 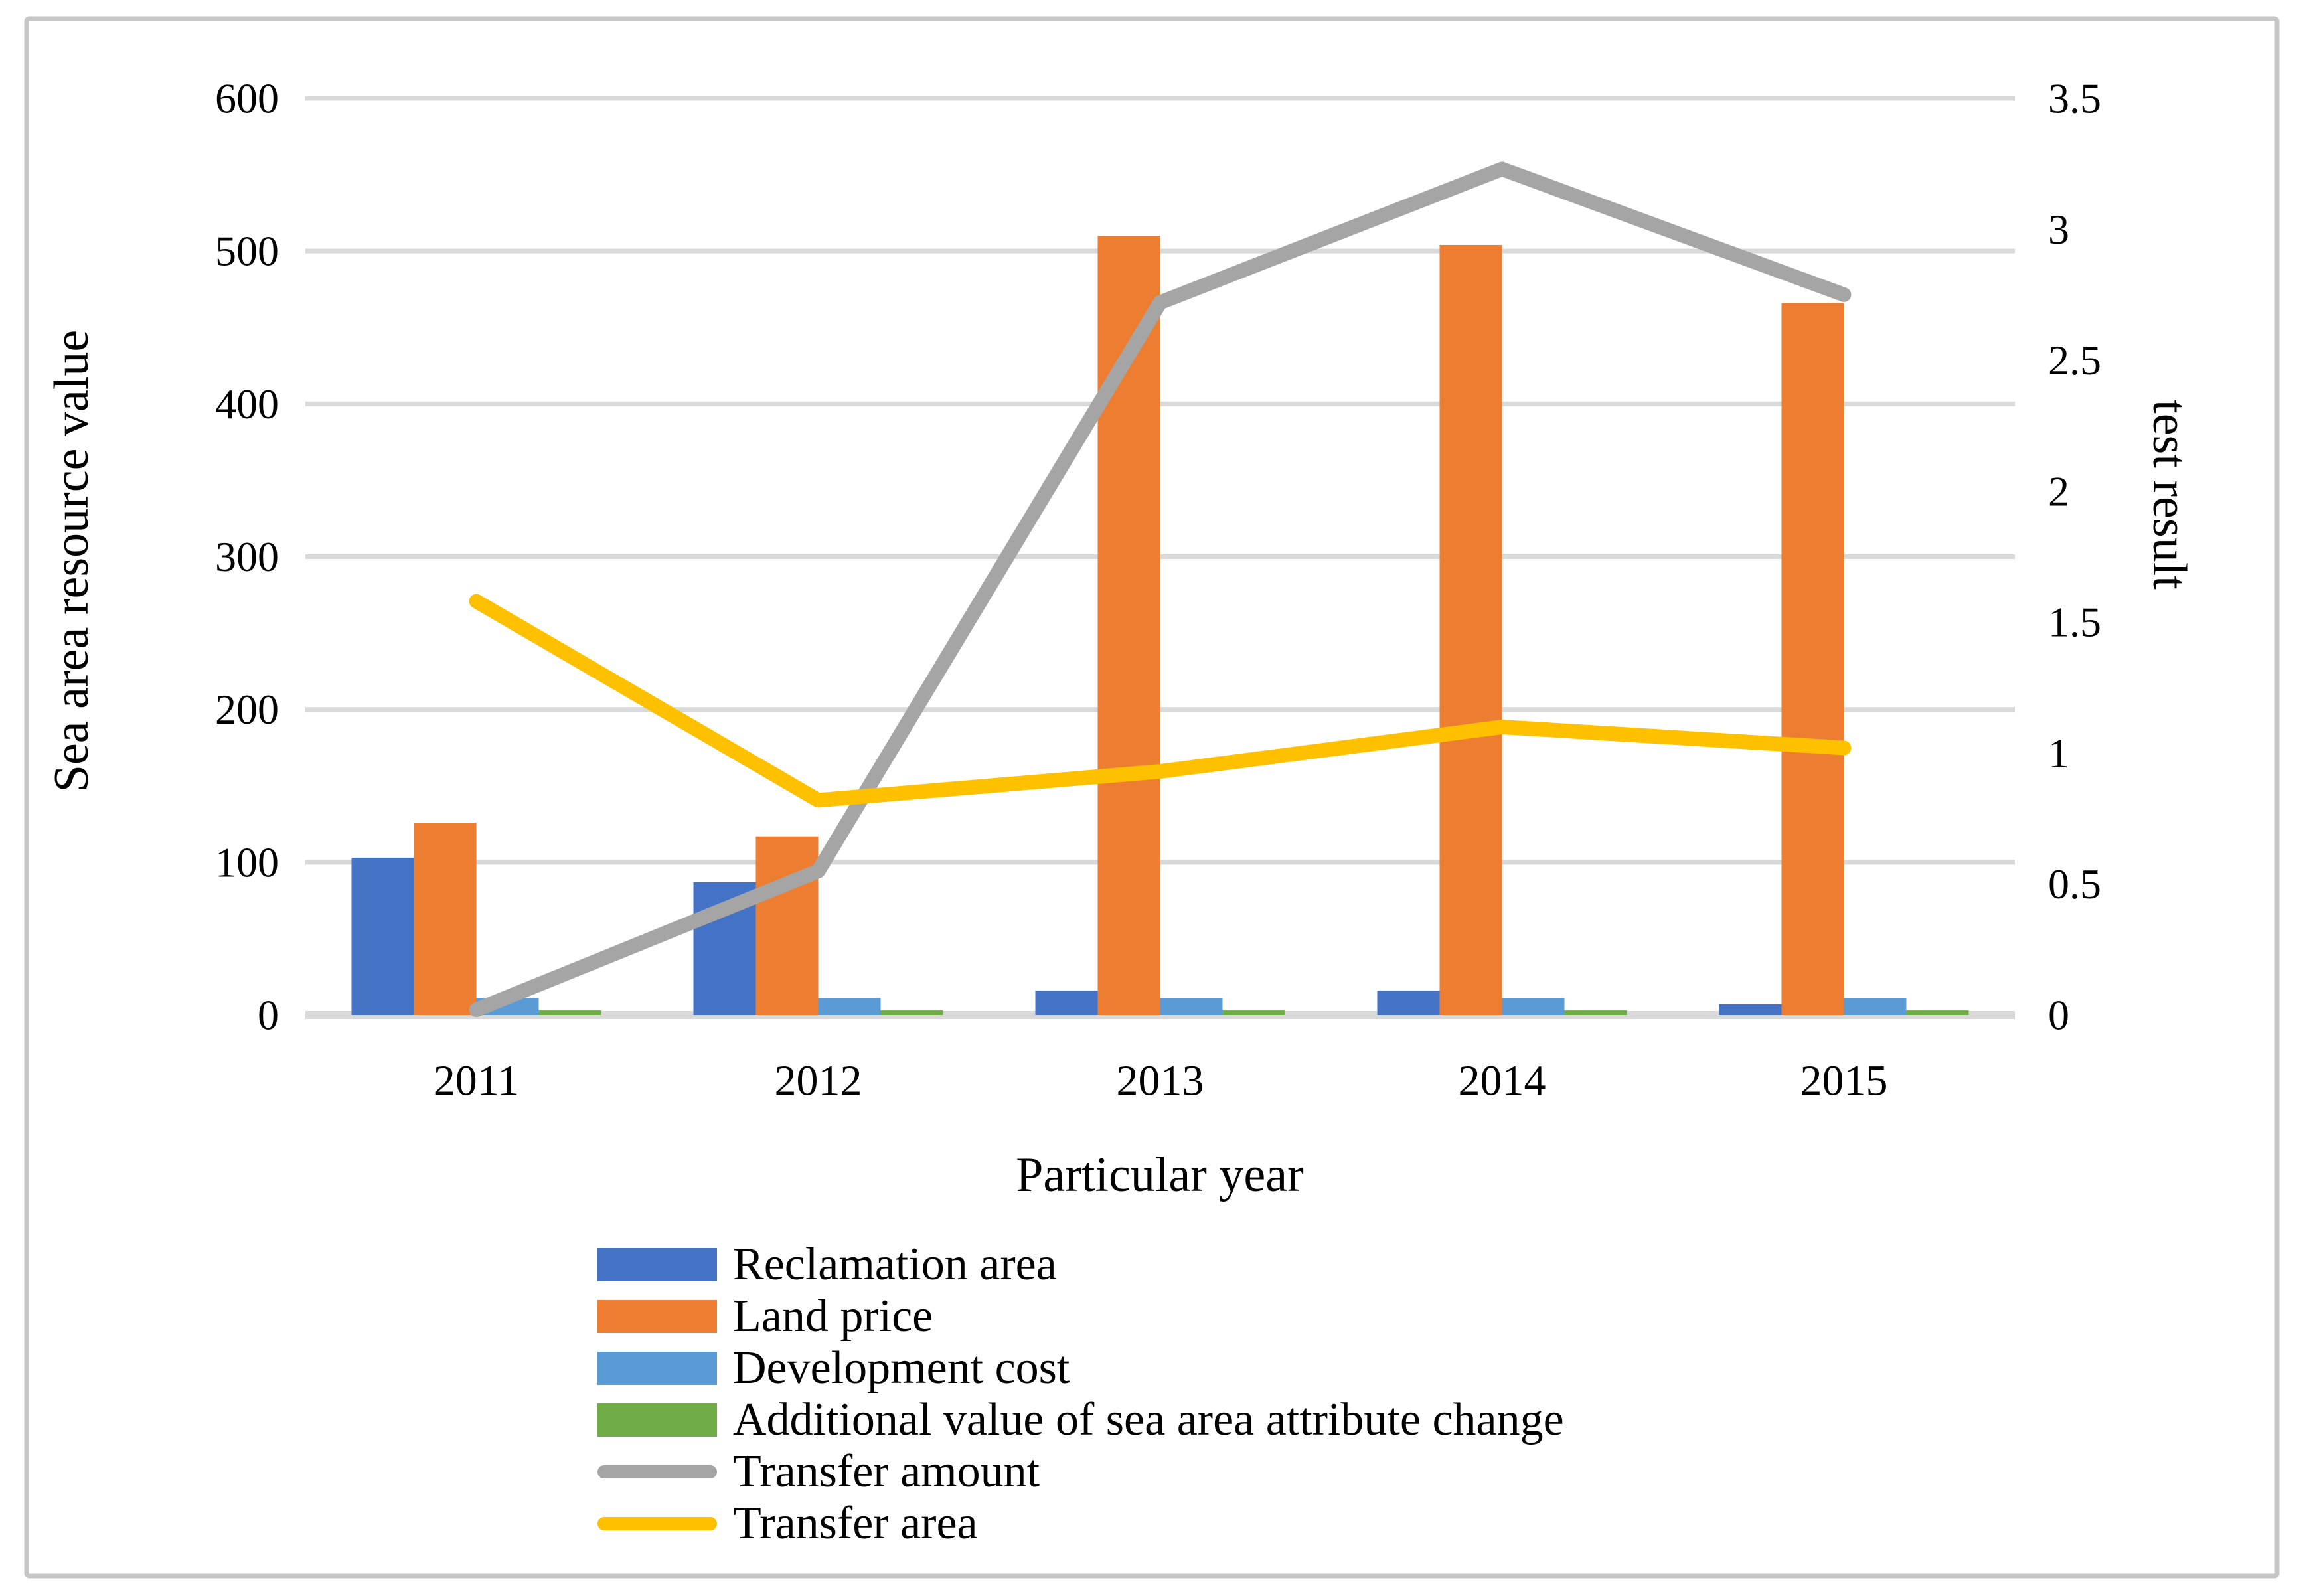 I want to click on legend-label: Development cost, so click(x=901, y=1368).